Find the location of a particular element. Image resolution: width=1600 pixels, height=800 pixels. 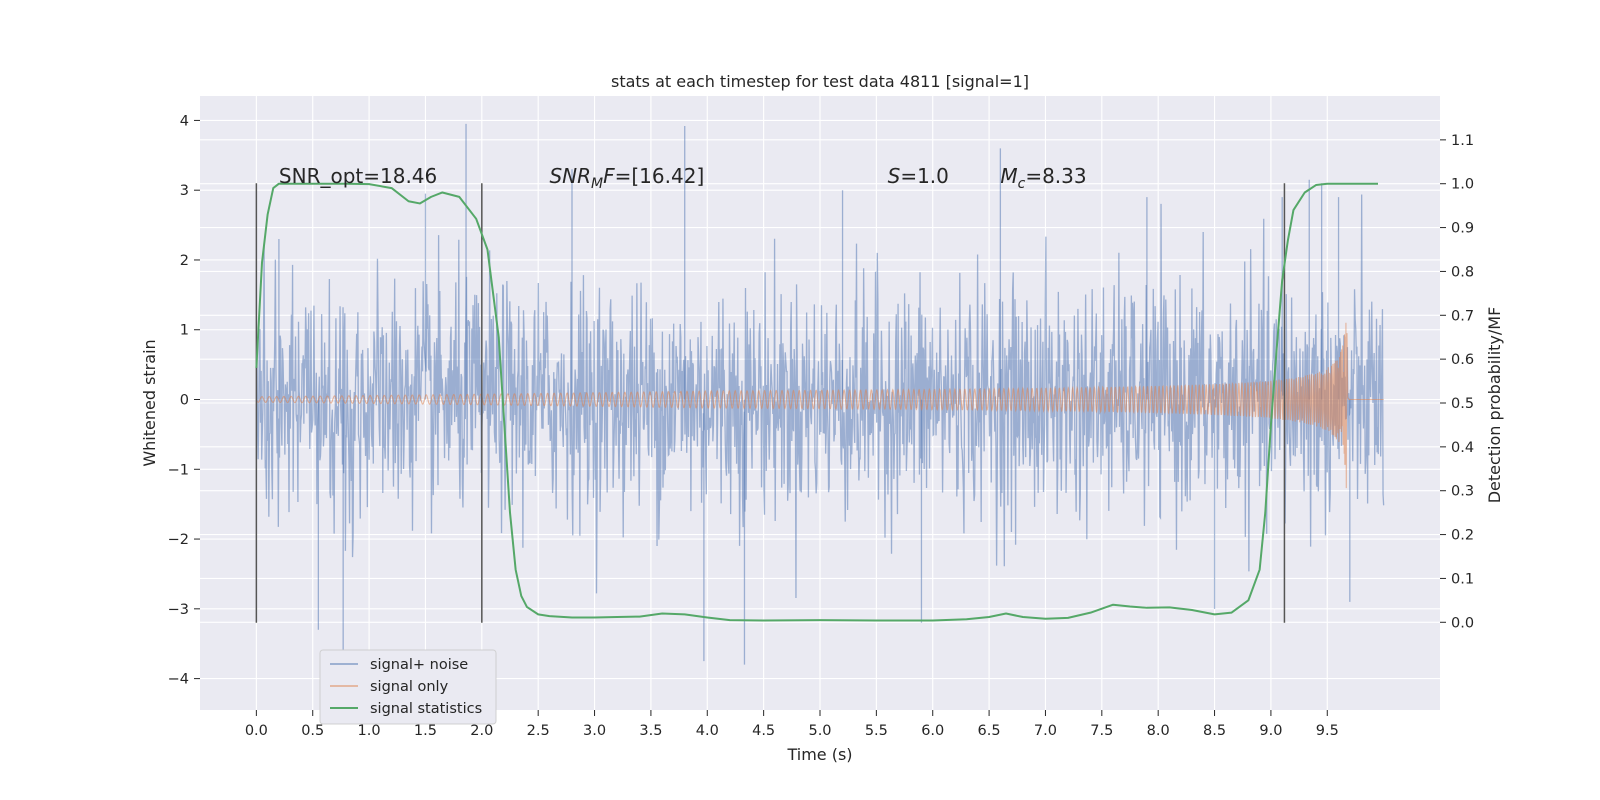

x-tick-label-2: 1.0 is located at coordinates (369, 731).